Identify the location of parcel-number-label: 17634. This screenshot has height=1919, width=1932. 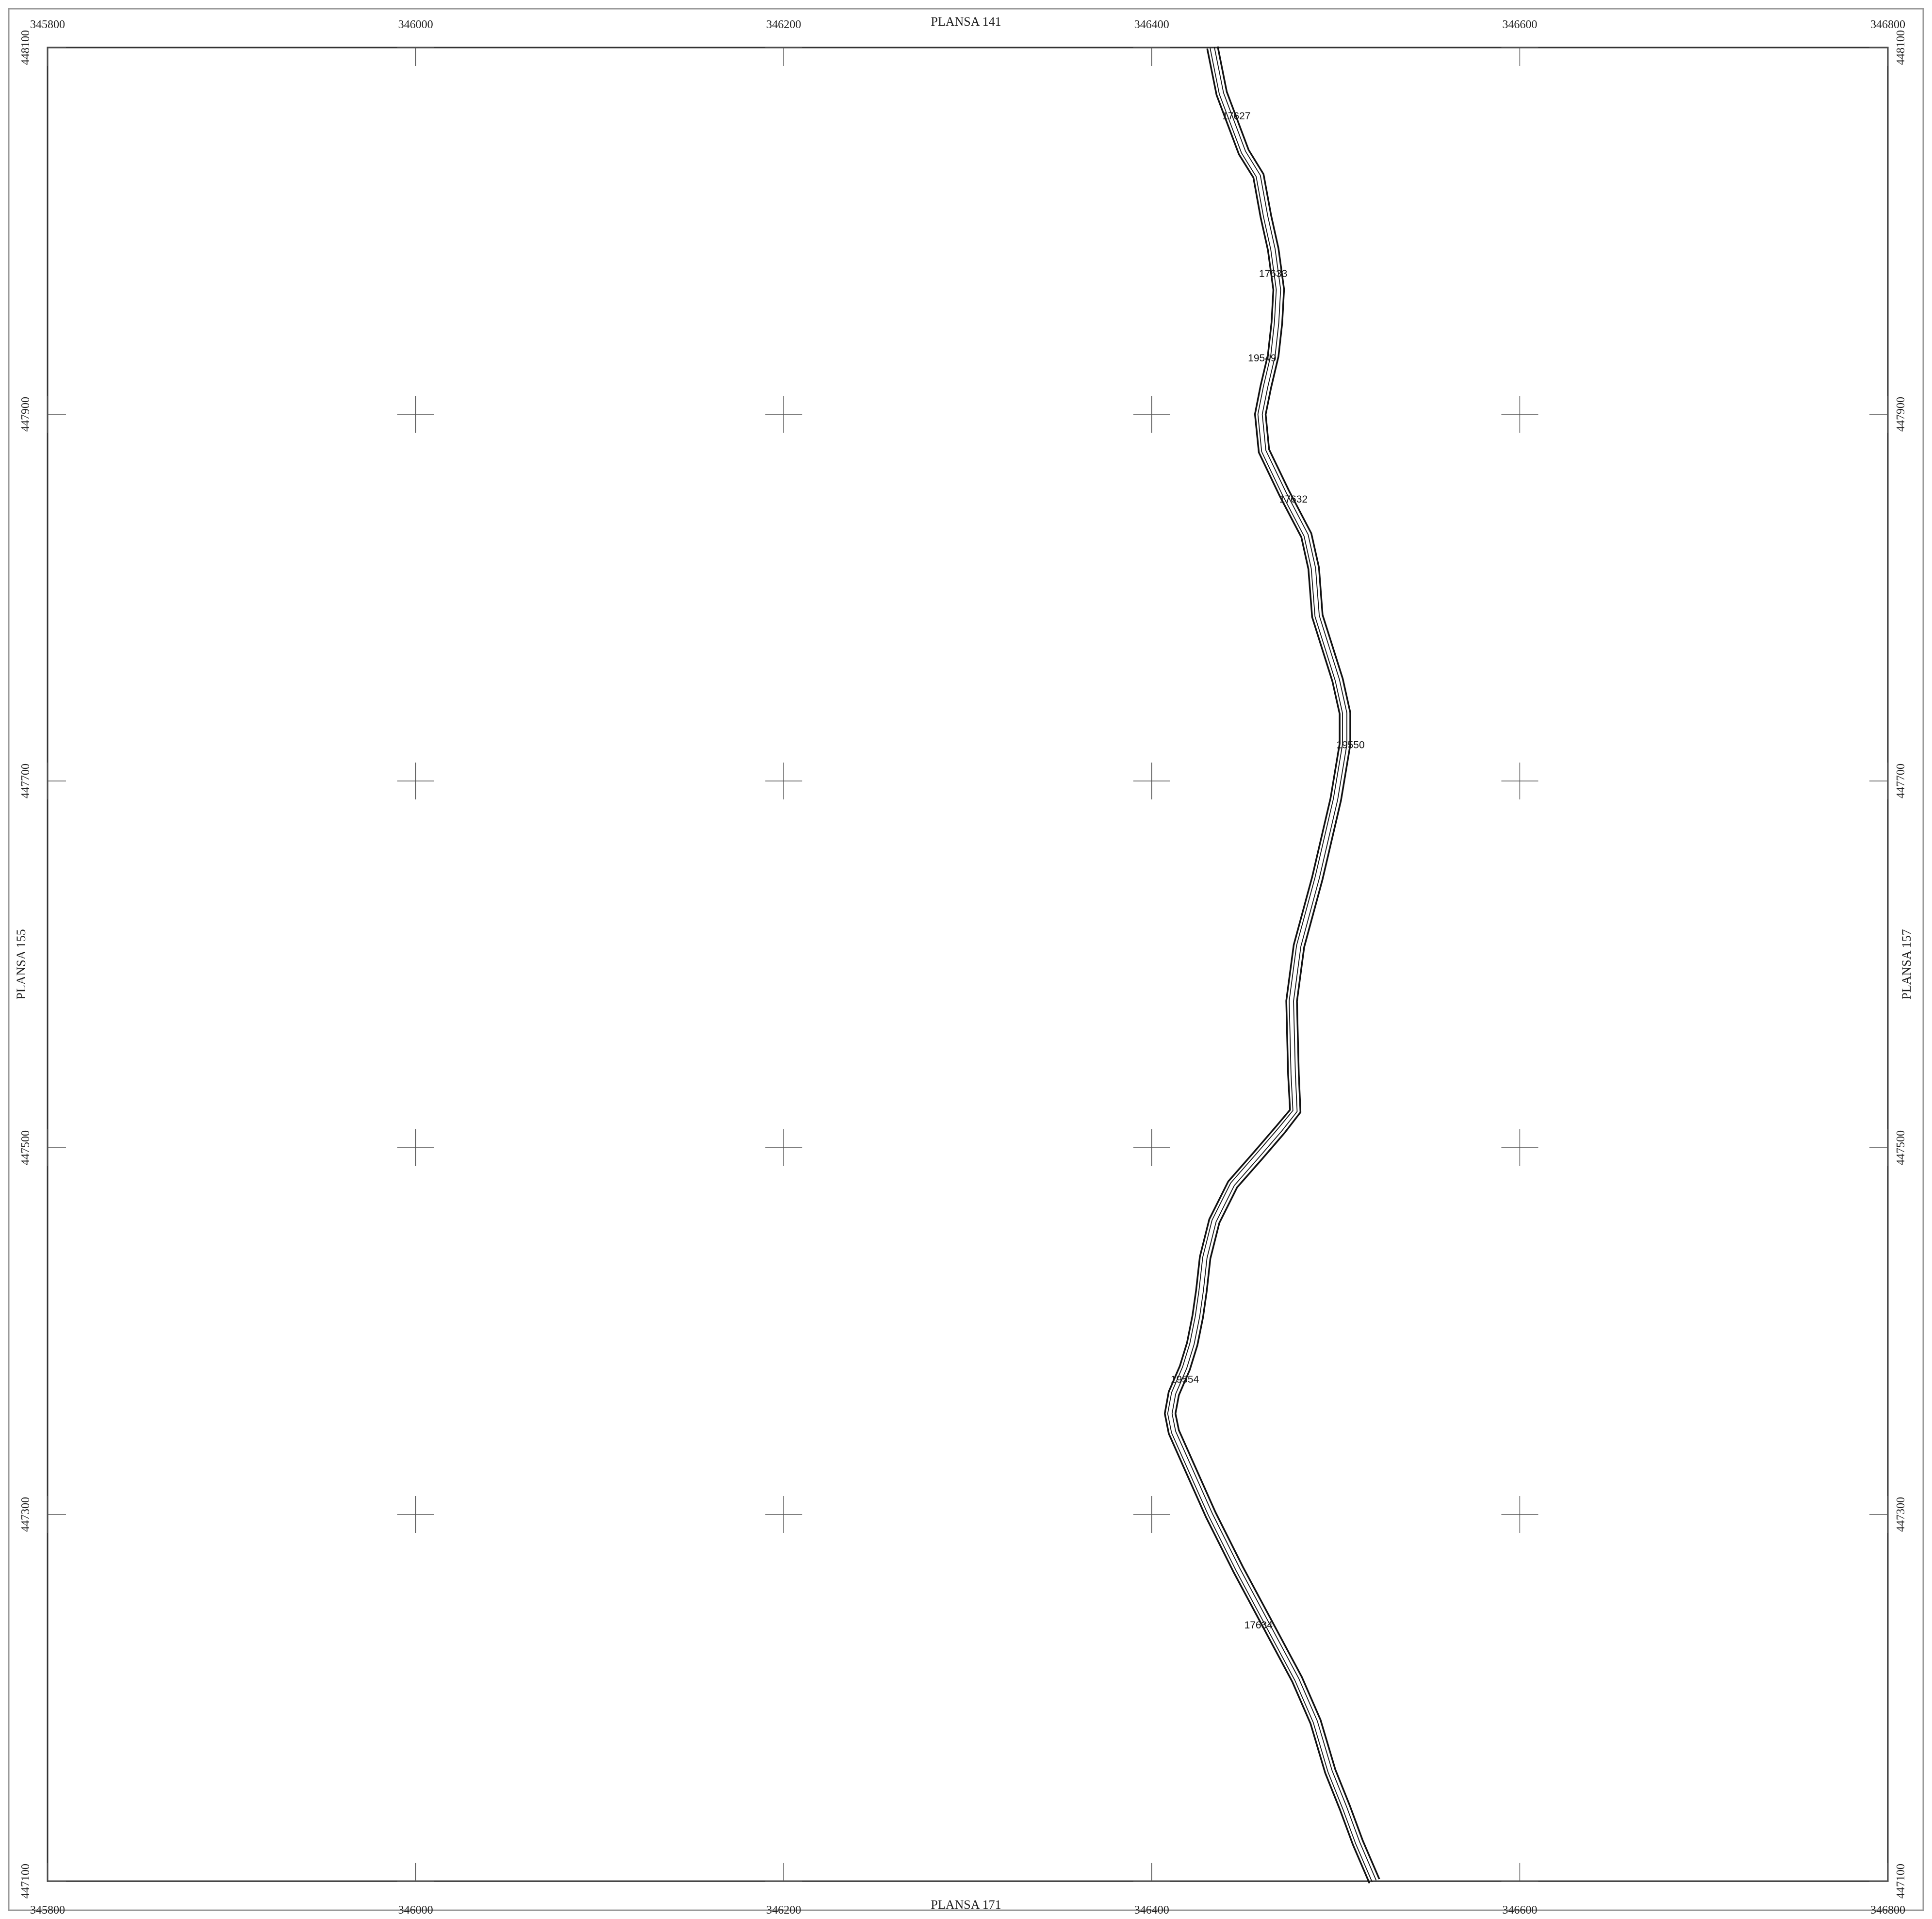
(1258, 1625).